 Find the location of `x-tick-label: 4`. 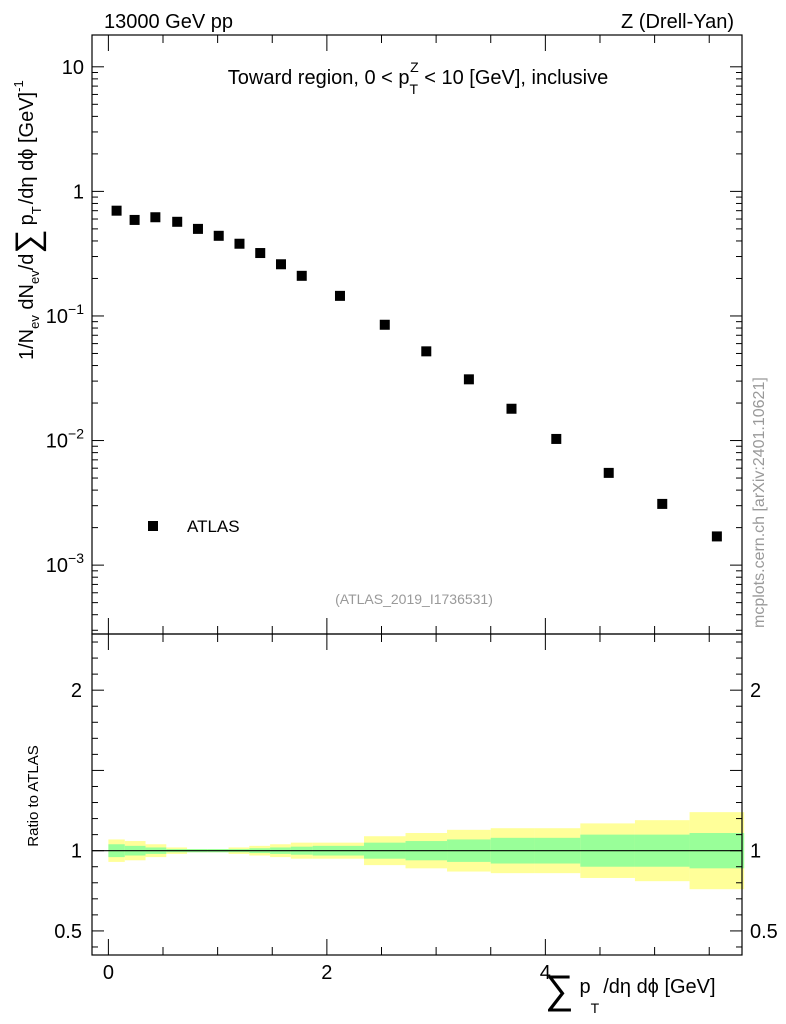

x-tick-label: 4 is located at coordinates (545, 973).